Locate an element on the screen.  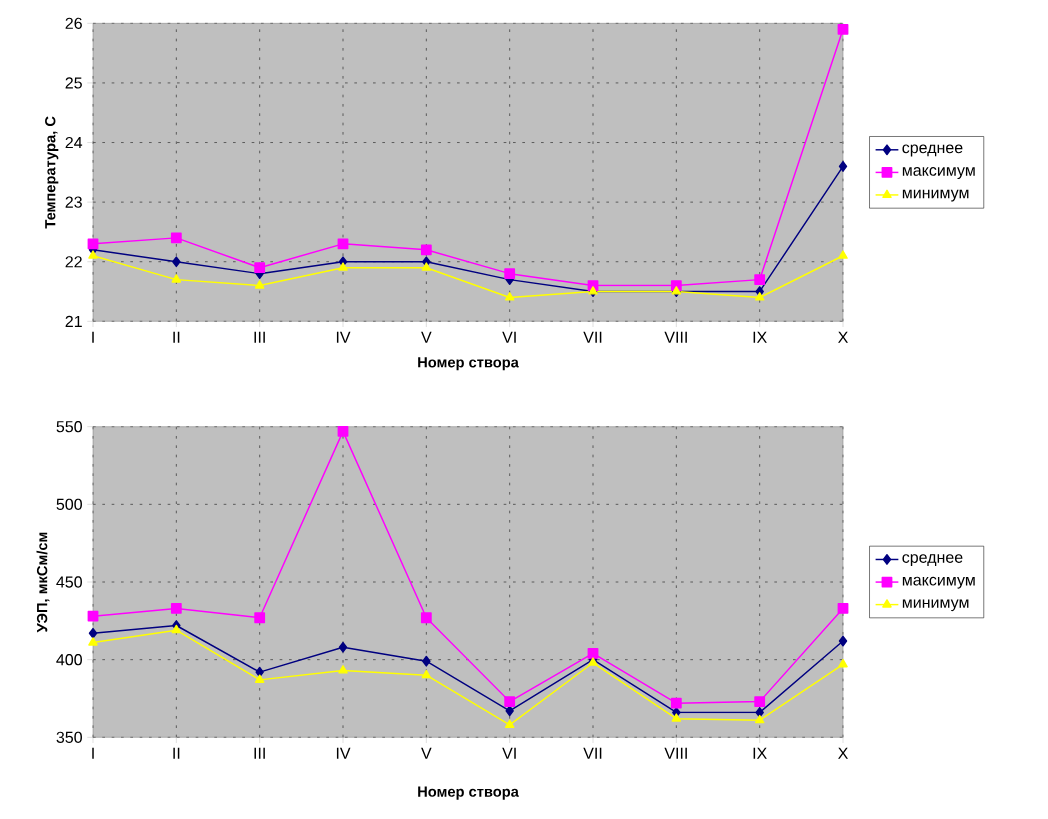
y-tick-label: 550 is located at coordinates (69, 427).